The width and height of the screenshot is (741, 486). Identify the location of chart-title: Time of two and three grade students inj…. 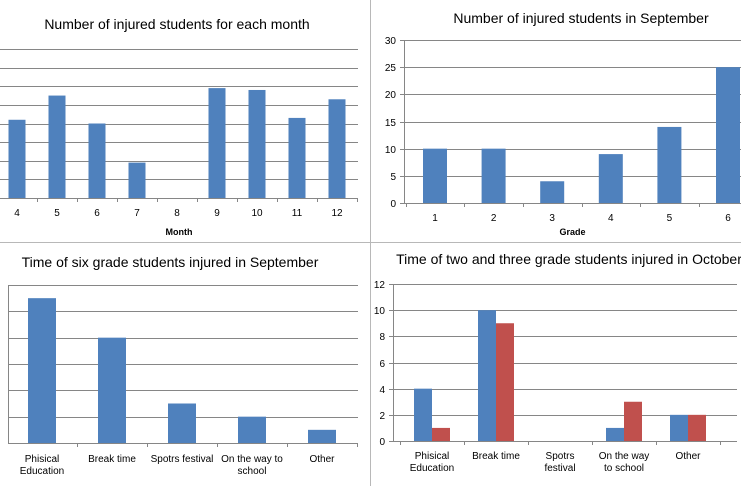
(568, 259).